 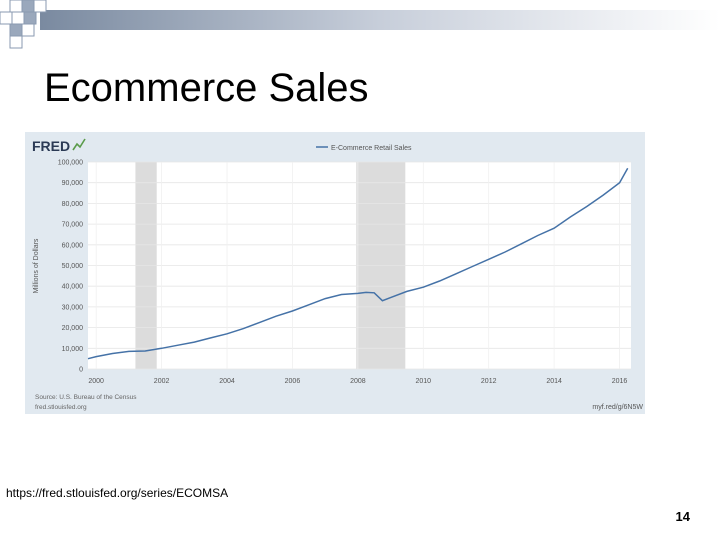 I want to click on x-tick-label-3: 2006, so click(x=293, y=381).